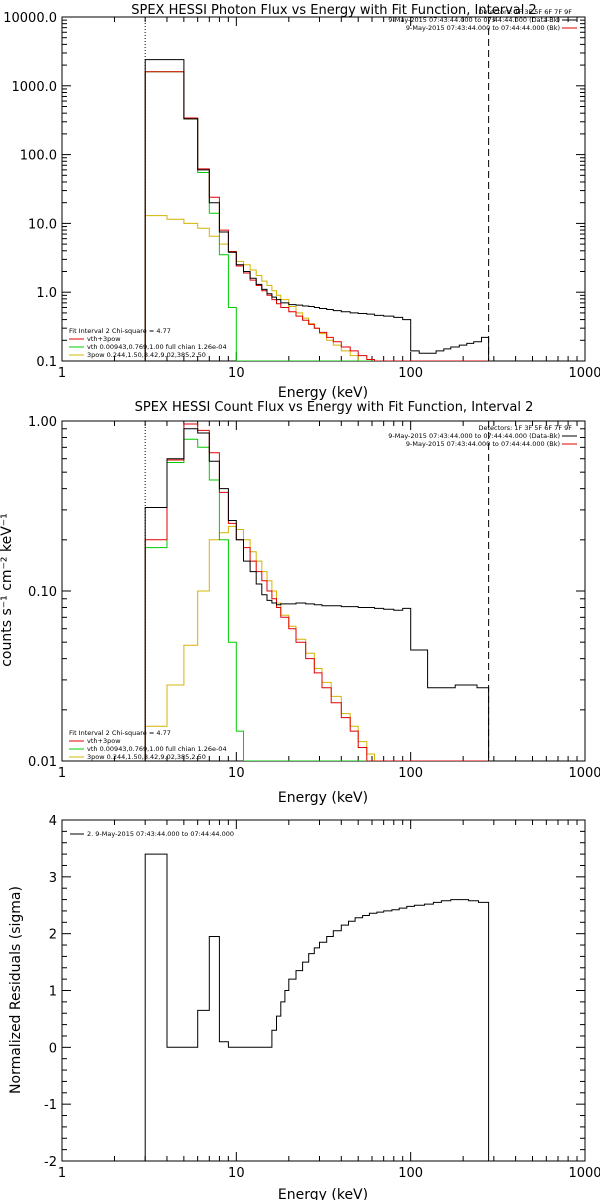 This screenshot has height=1200, width=600. I want to click on photon-flux-xlabel: Energy (keV), so click(323, 393).